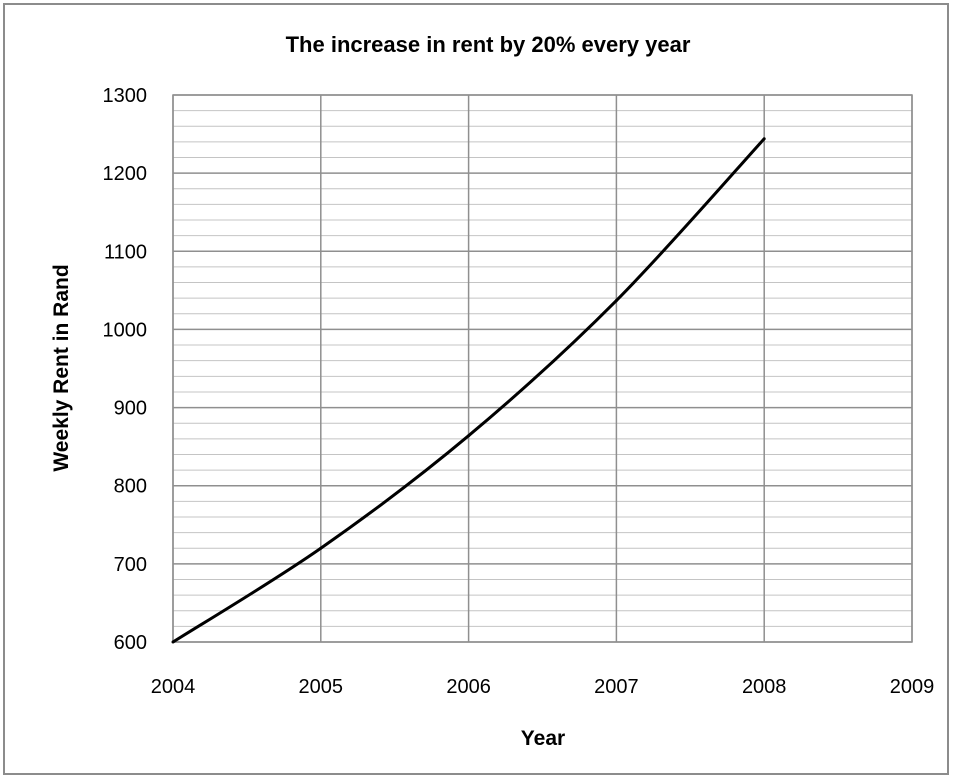  I want to click on x-tick-label: 2008, so click(764, 687).